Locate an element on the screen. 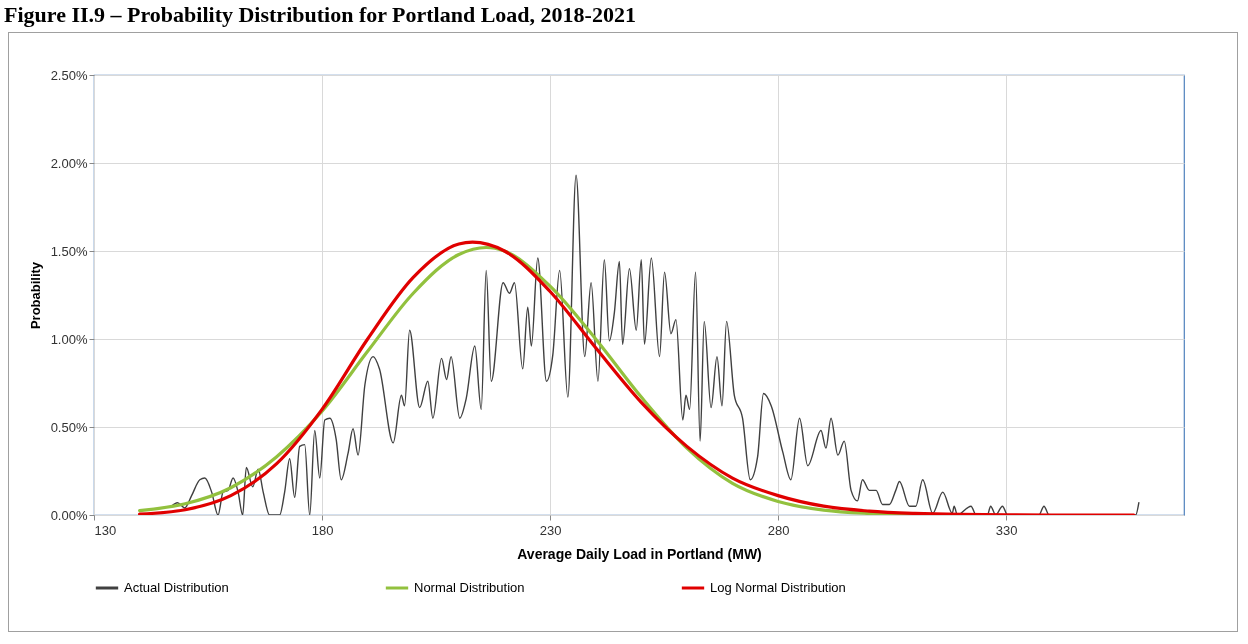  y-tick-label: 1.00% is located at coordinates (69, 339).